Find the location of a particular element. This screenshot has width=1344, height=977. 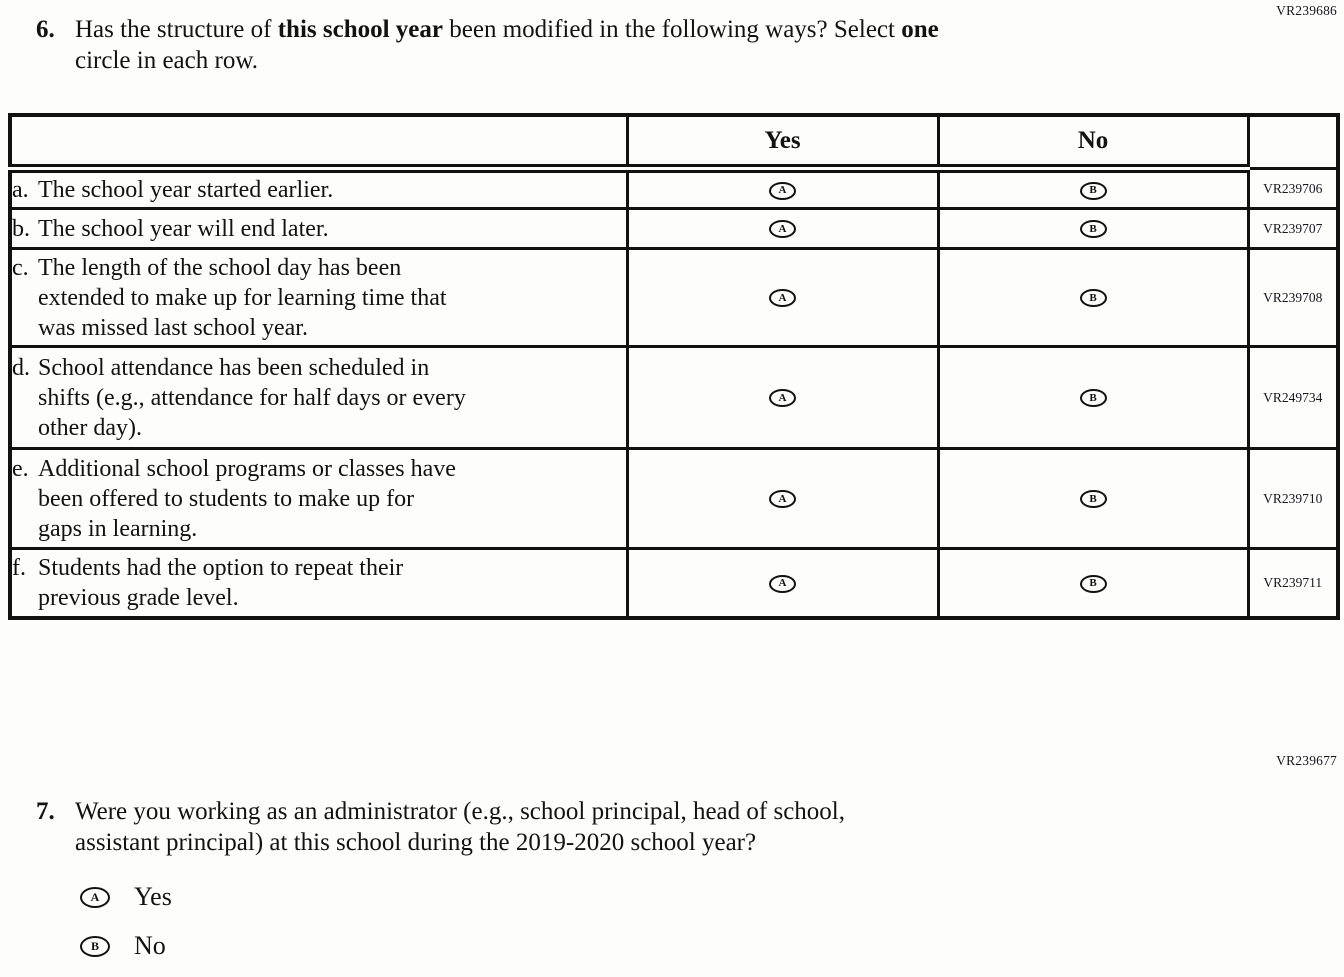

row-letter: e. is located at coordinates (20, 468).